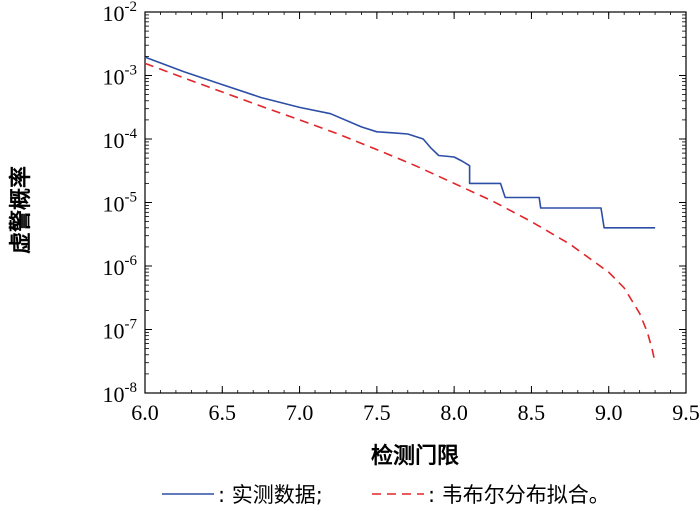 The height and width of the screenshot is (511, 700). I want to click on y-tick-label: 10⁻⁸, so click(120, 393).